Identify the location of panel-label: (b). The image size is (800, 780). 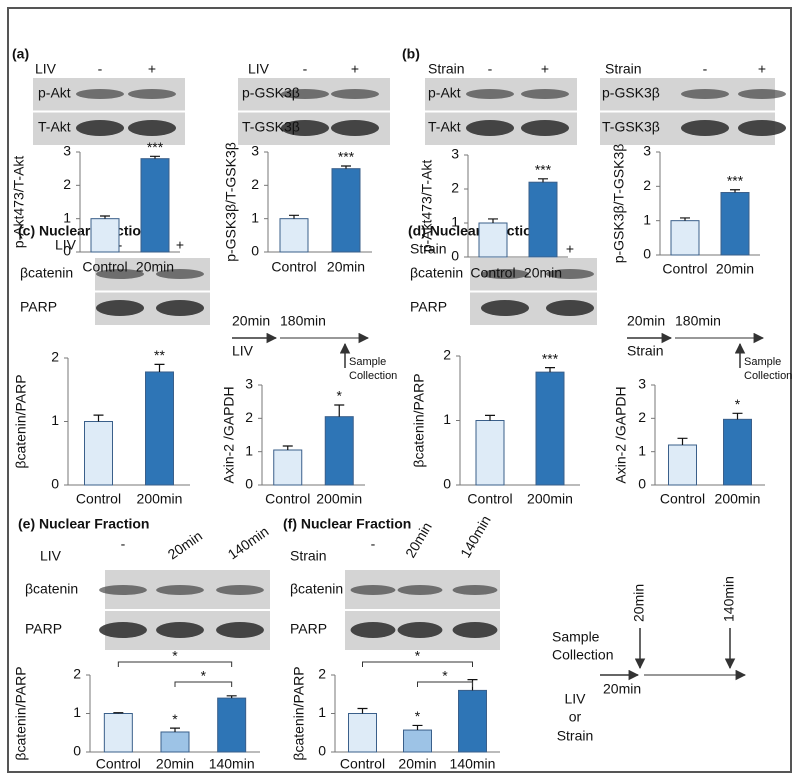
(411, 54).